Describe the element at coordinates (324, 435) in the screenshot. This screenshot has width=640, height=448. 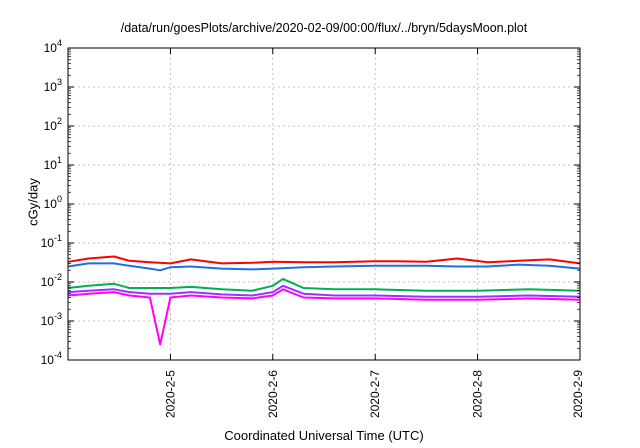
I see `x-axis-label: Coordinated Universal Time (UTC)` at that location.